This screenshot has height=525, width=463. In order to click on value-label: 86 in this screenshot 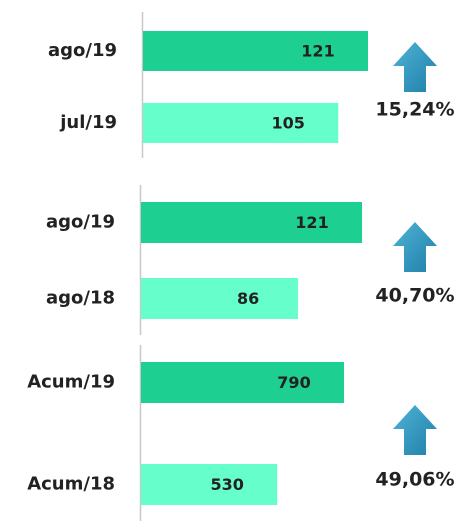, I will do `click(248, 298)`.